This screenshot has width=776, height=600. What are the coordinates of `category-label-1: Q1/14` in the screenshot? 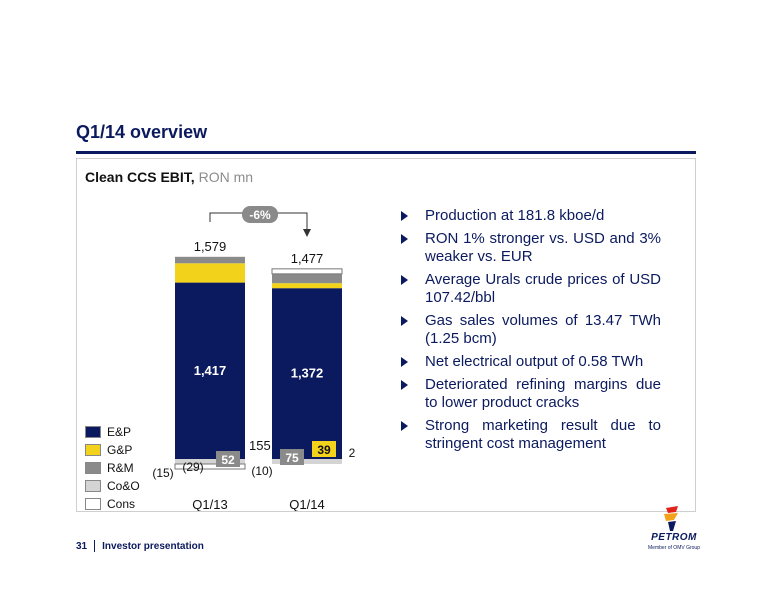 It's located at (306, 504).